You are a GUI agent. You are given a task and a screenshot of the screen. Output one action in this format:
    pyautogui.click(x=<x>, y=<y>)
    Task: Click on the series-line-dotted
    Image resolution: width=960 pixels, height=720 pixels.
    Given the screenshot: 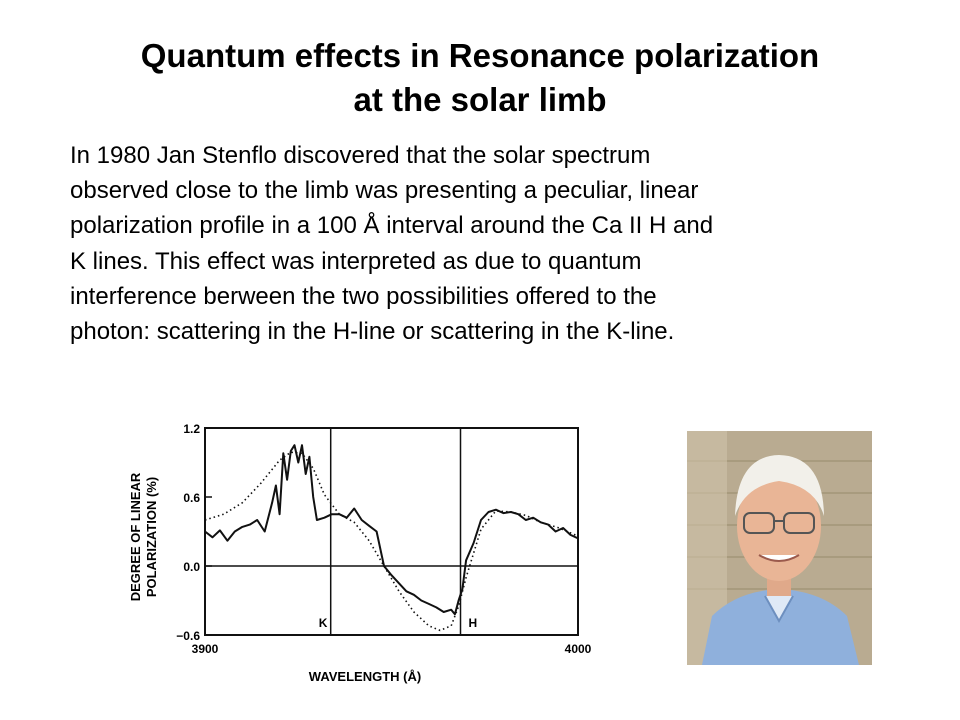 What is the action you would take?
    pyautogui.click(x=391, y=541)
    